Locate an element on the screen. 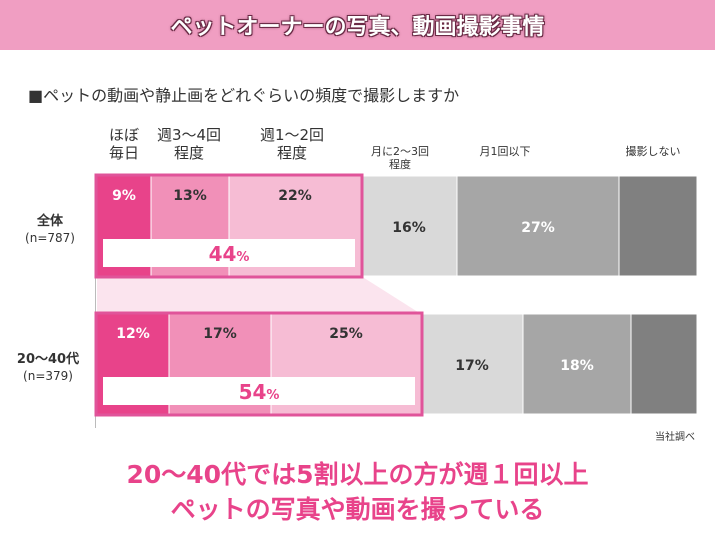 Image resolution: width=715 pixels, height=537 pixels. header-daily-line1: ほぼ is located at coordinates (123, 135).